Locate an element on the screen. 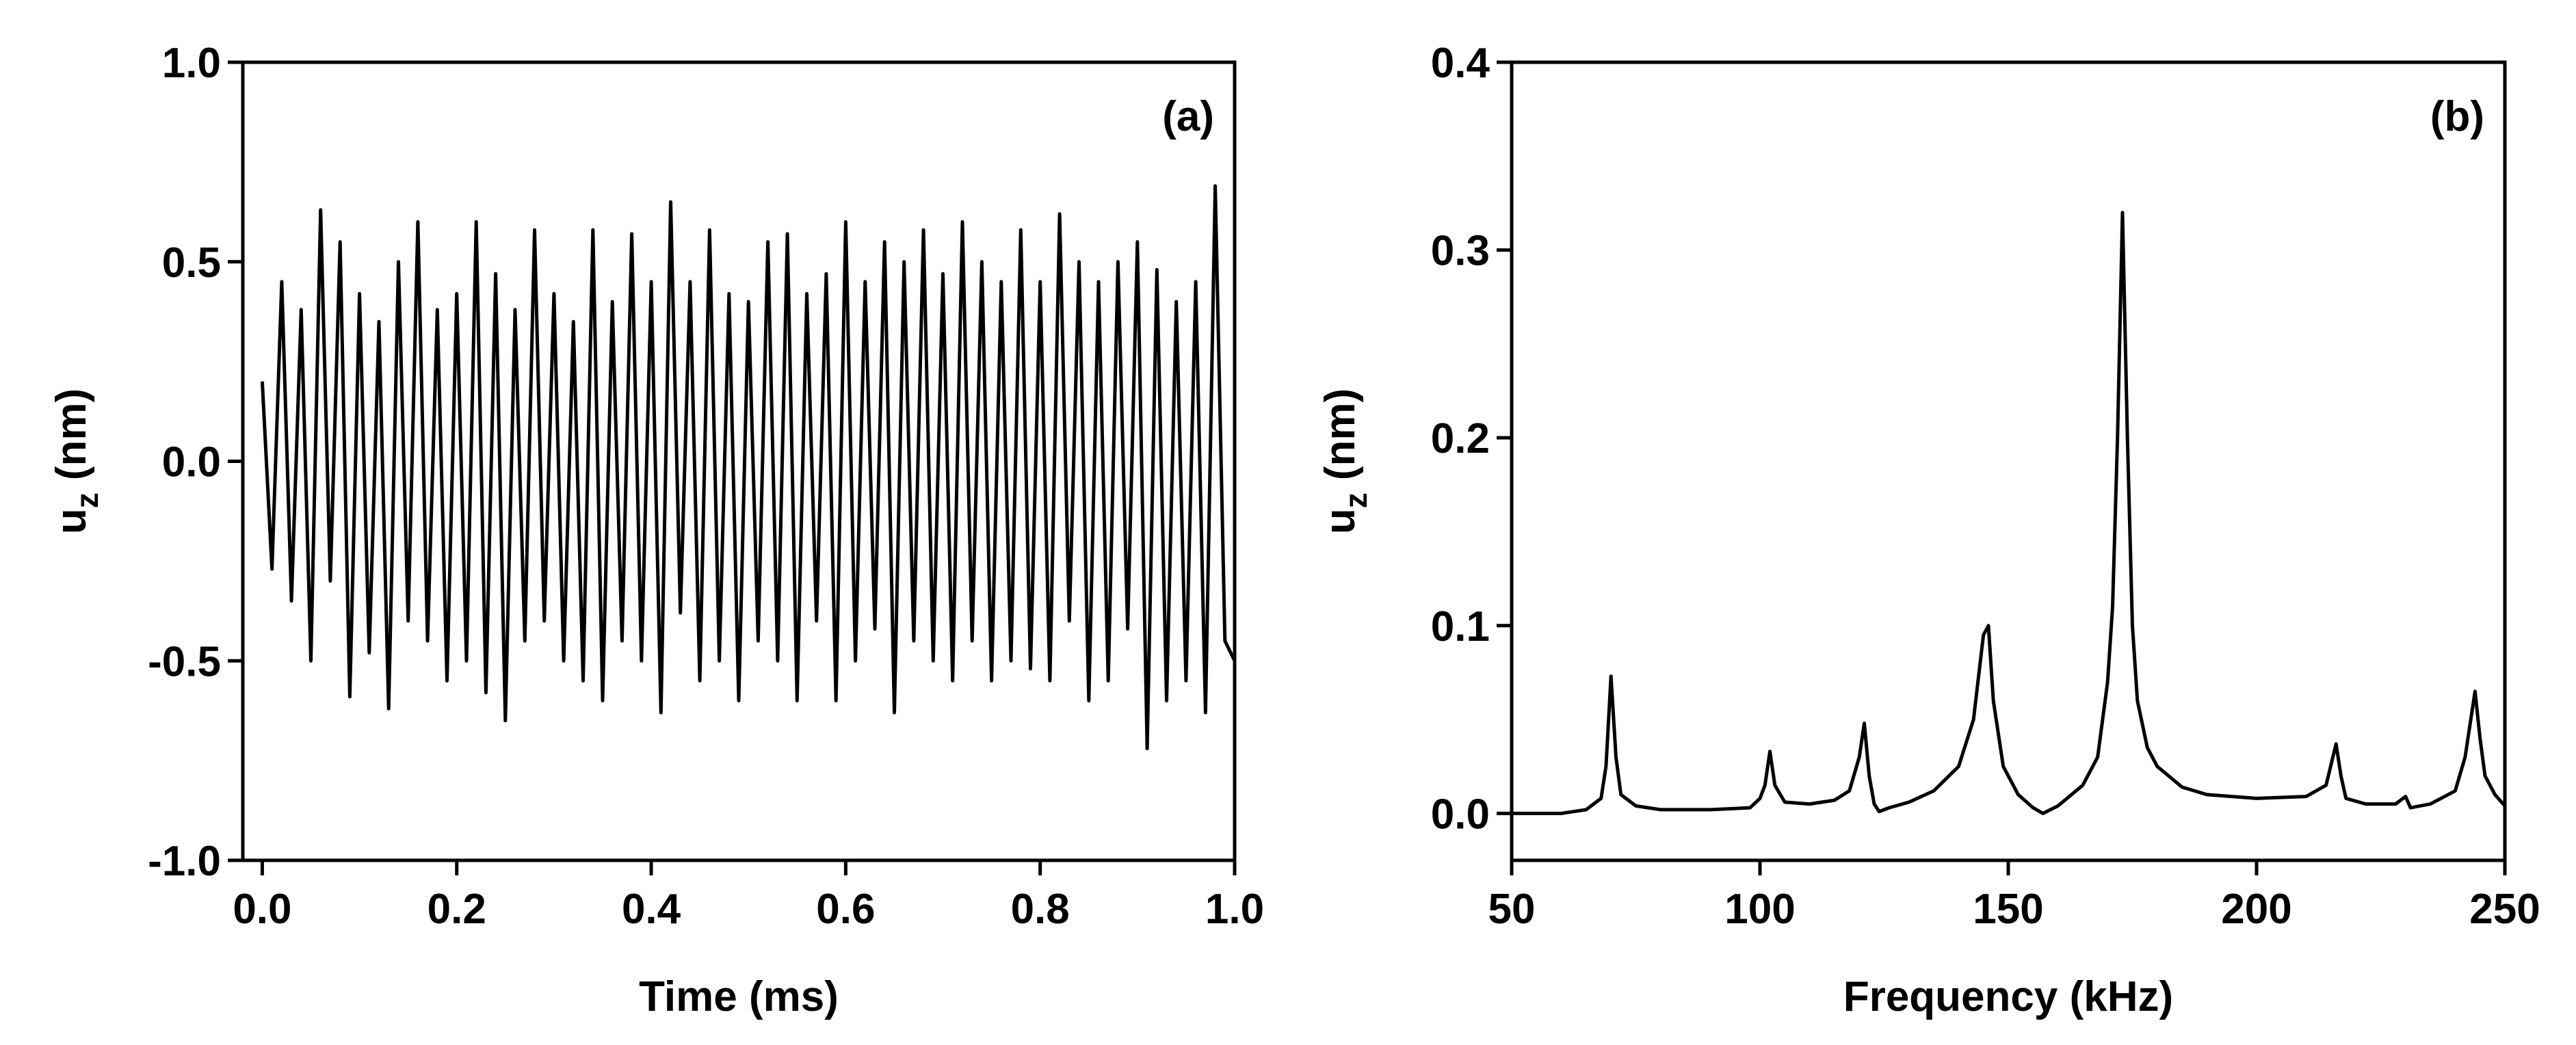 This screenshot has height=1045, width=2576. x-tick-label: 150 is located at coordinates (2008, 909).